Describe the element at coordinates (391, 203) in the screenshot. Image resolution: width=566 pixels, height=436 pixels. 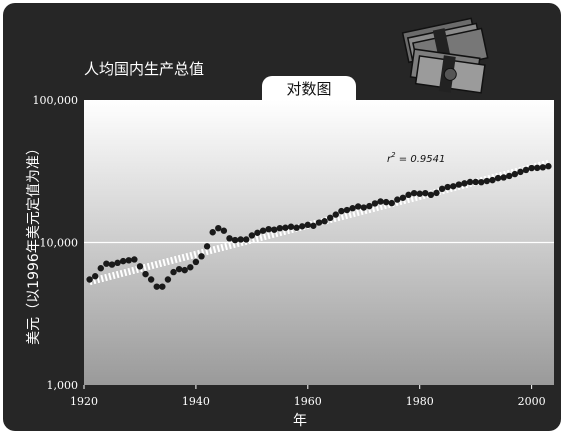
I see `data-point-1975` at that location.